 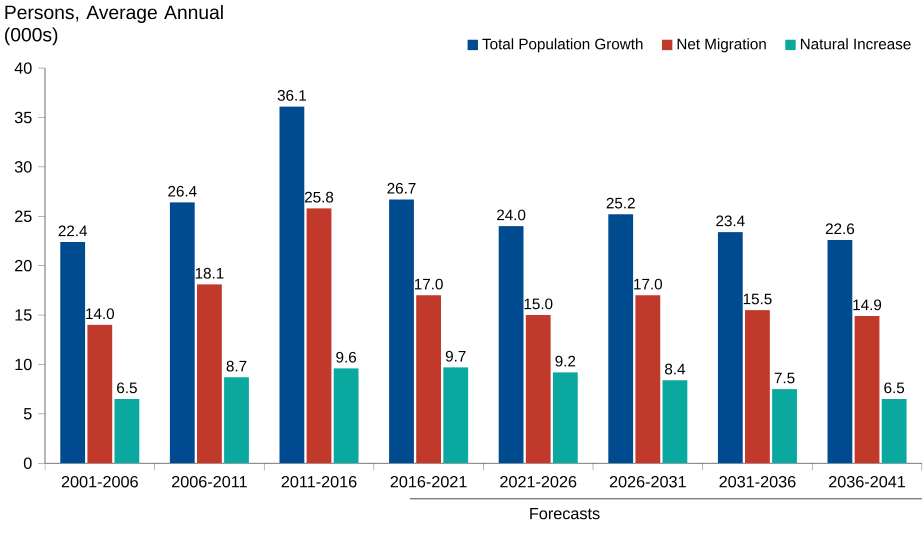 I want to click on data-label: 7.5, so click(x=784, y=378).